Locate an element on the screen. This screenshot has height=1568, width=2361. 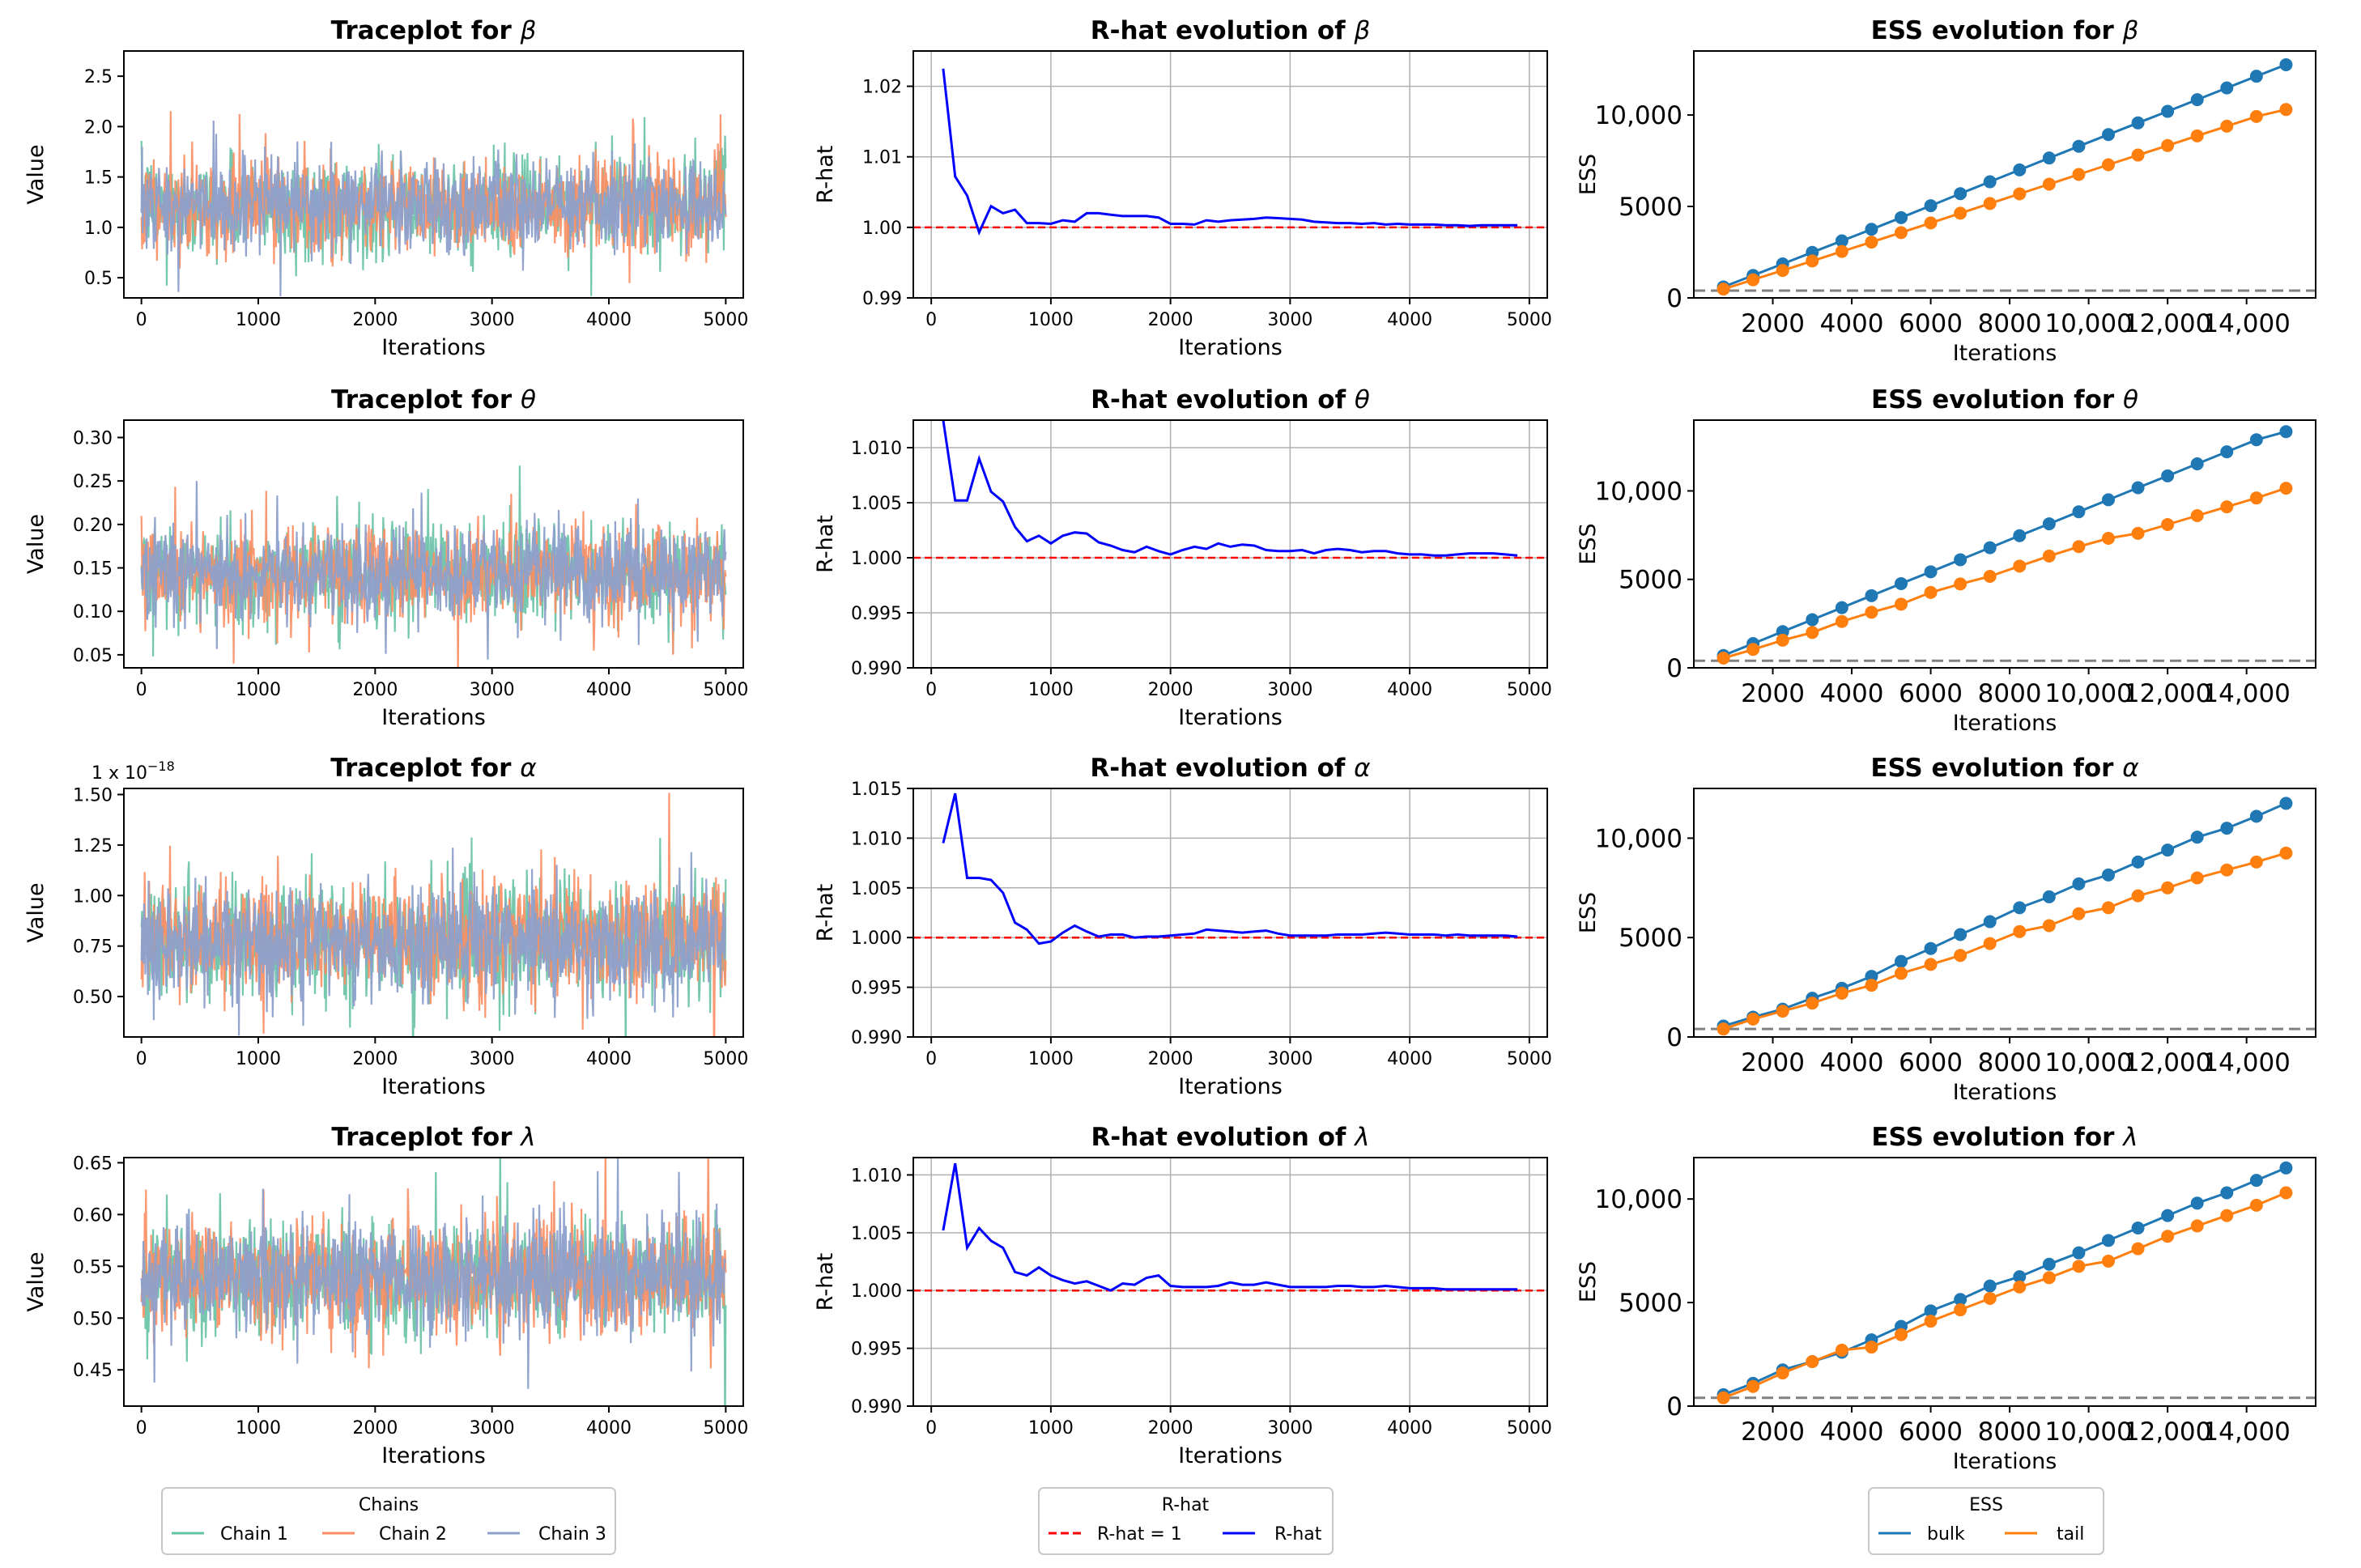
y-tick-label: 1.00 is located at coordinates (93, 896).